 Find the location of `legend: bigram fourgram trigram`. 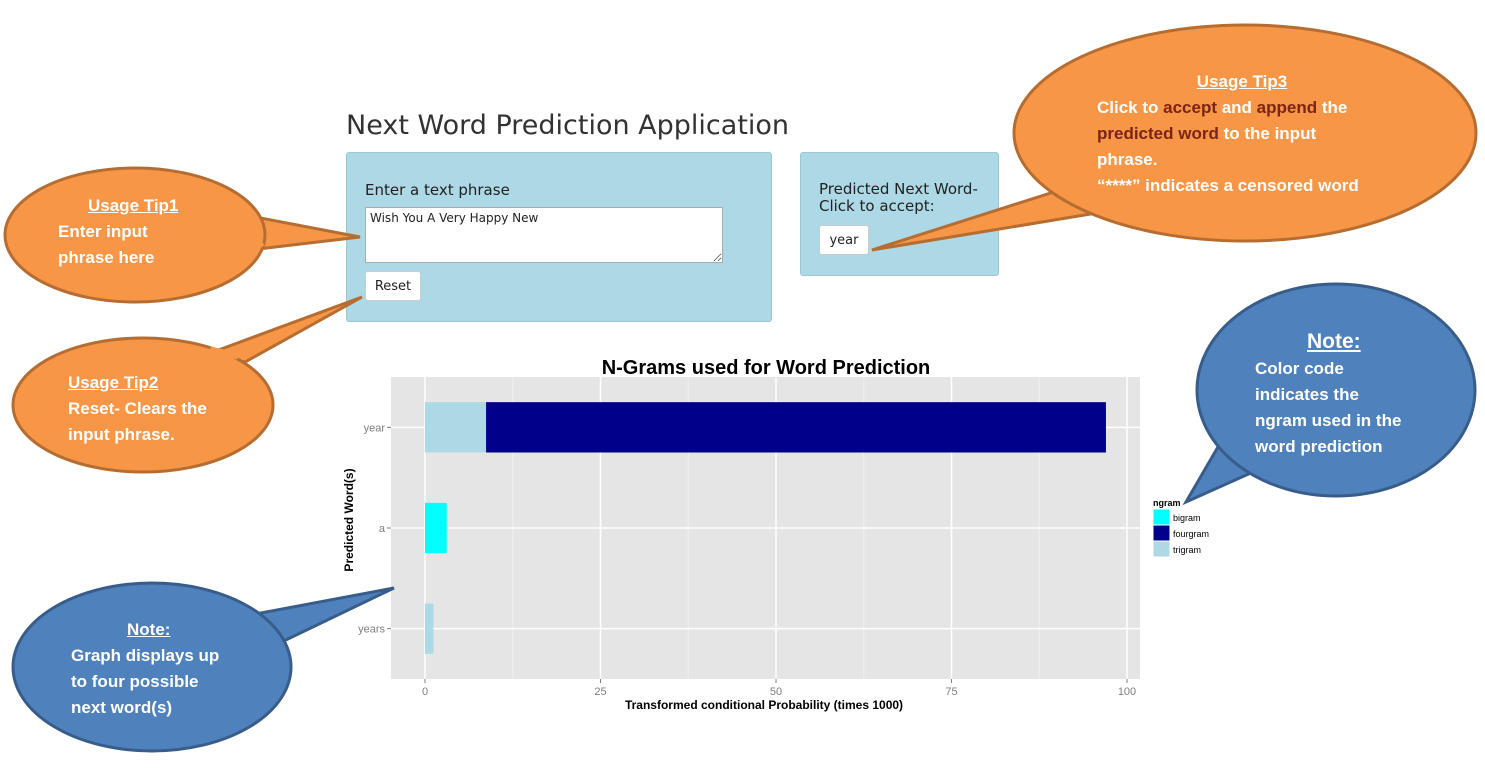

legend: bigram fourgram trigram is located at coordinates (1180, 533).